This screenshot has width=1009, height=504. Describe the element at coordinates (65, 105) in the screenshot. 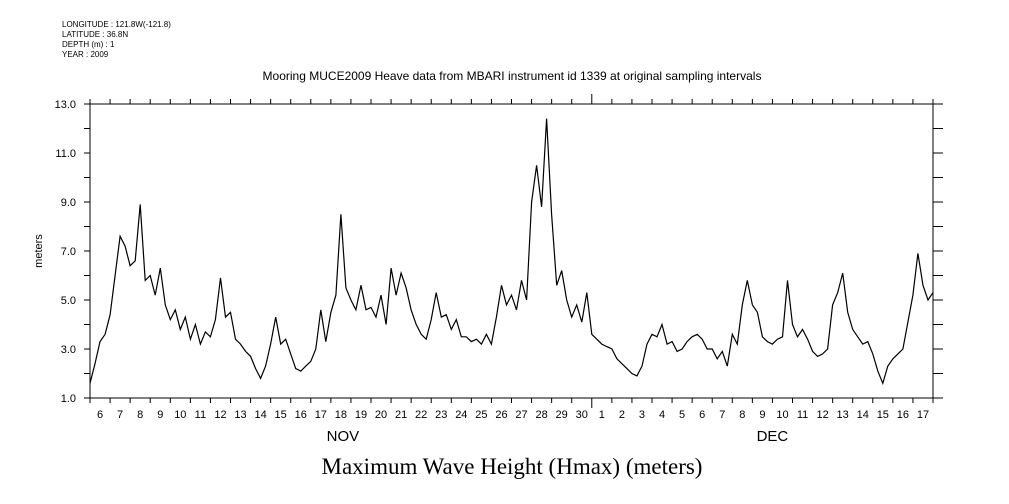

I see `y-tick-label: 13.0` at that location.